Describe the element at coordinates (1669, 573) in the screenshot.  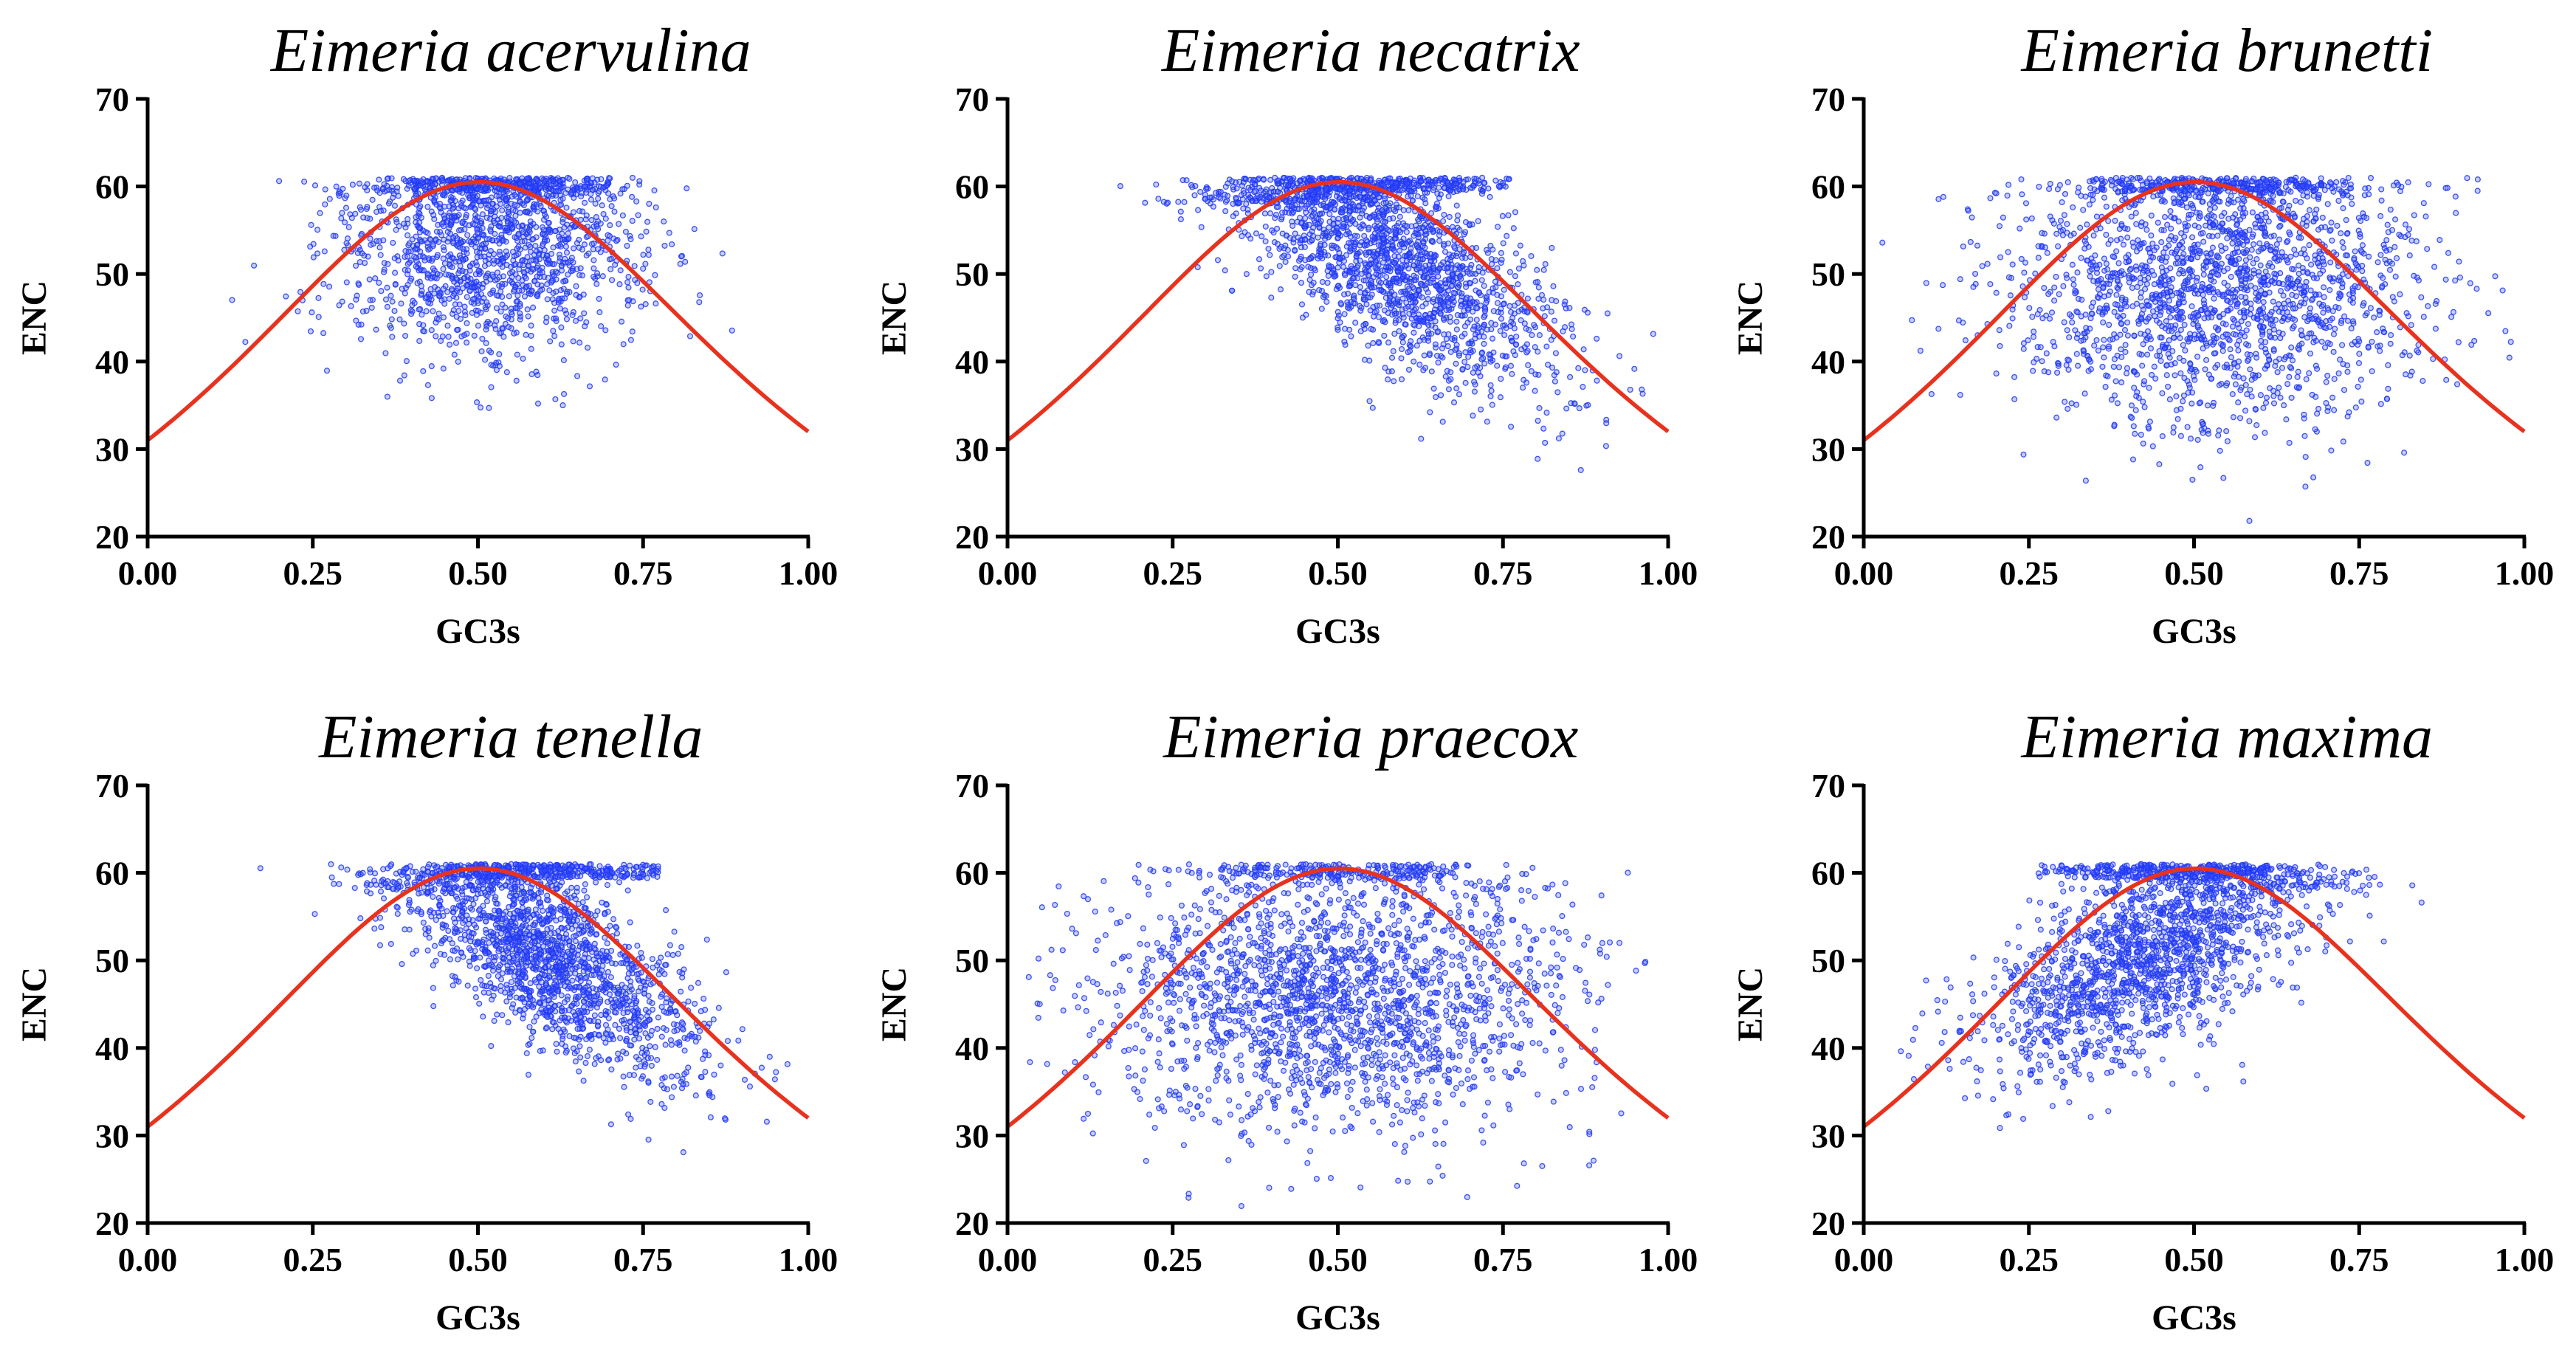
I see `x-tick-label: 1.00` at that location.